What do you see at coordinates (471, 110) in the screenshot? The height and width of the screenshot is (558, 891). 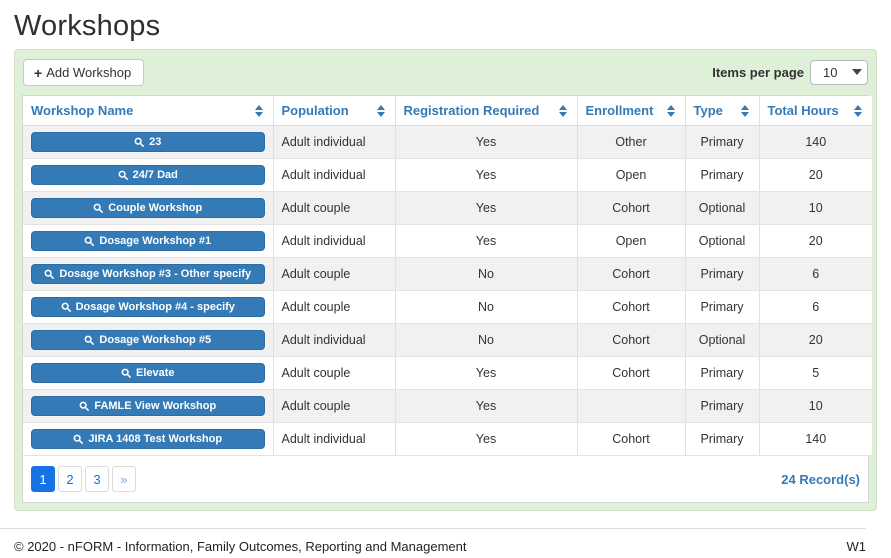 I see `col-label: Registration Required` at bounding box center [471, 110].